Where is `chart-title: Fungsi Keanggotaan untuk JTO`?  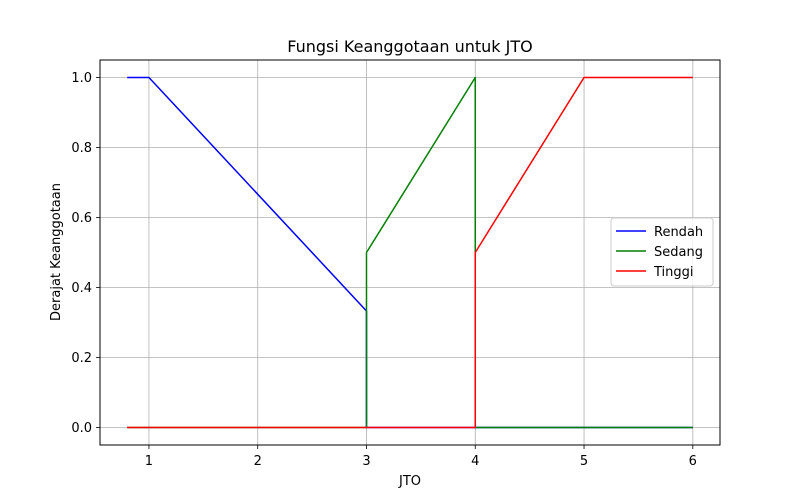 chart-title: Fungsi Keanggotaan untuk JTO is located at coordinates (409, 46).